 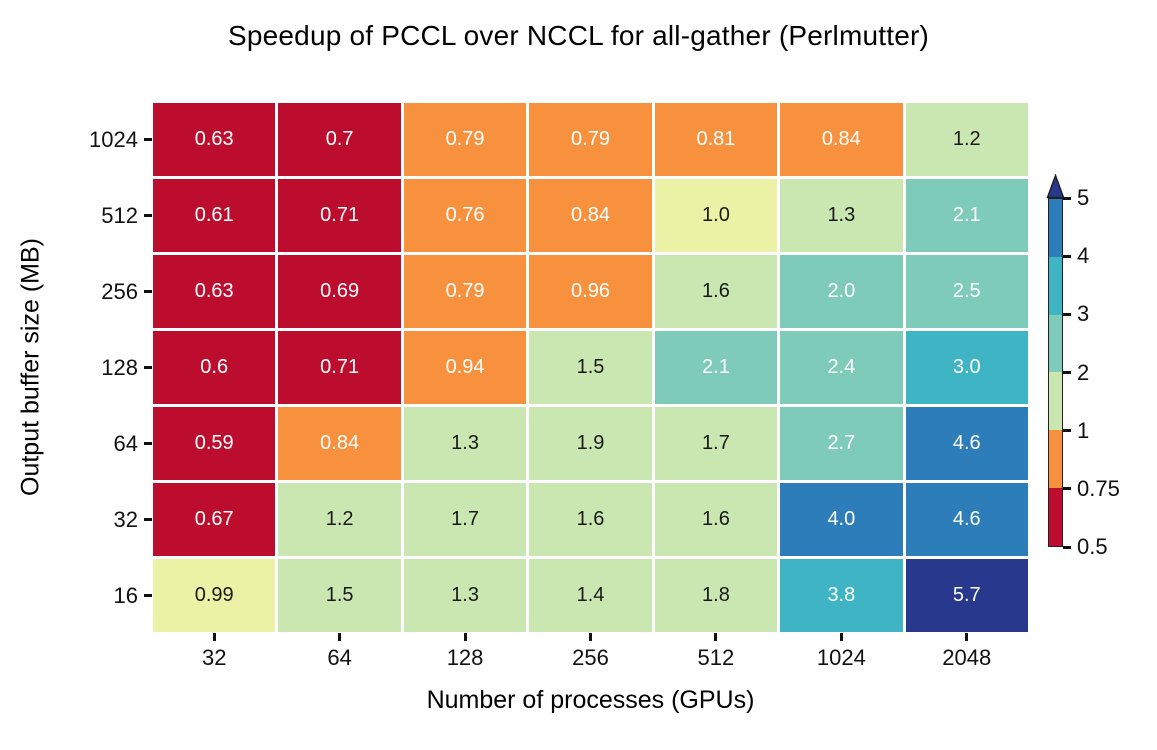 I want to click on heatmap-cell: 2.4, so click(x=841, y=367).